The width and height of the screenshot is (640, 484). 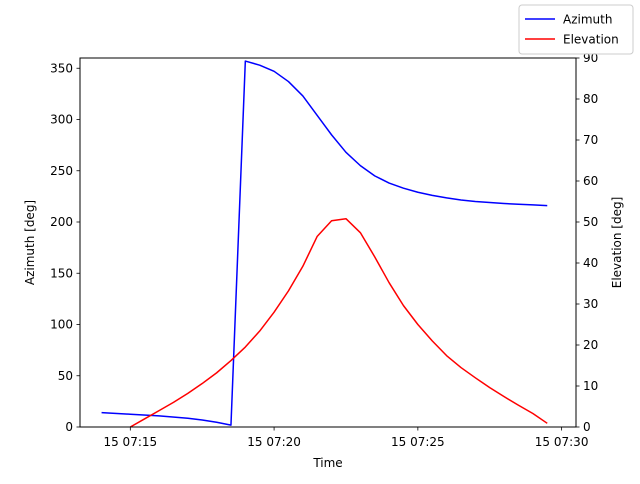 What do you see at coordinates (345, 438) in the screenshot?
I see `x-axis: 15 07:15 15 07:20 15 07:25 15 07:30` at bounding box center [345, 438].